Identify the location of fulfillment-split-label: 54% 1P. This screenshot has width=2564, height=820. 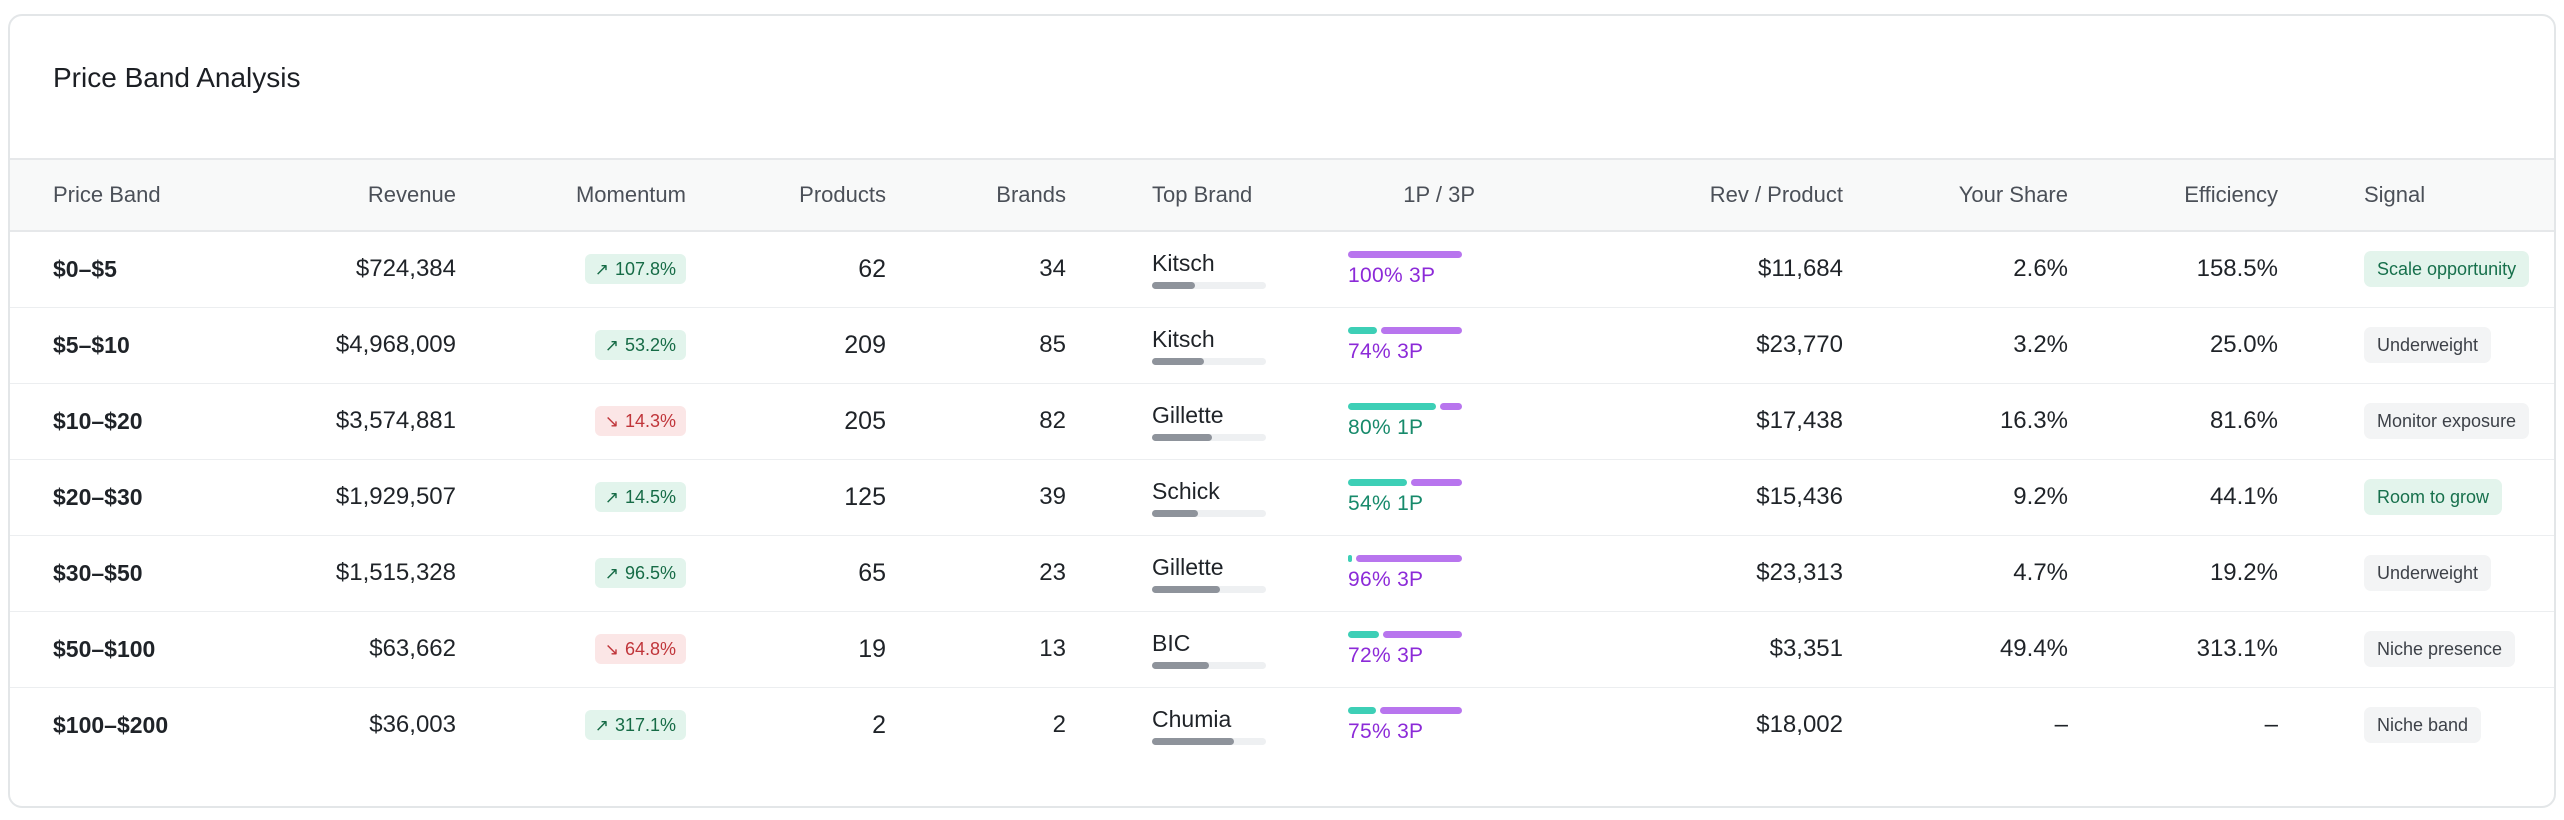
(1386, 503).